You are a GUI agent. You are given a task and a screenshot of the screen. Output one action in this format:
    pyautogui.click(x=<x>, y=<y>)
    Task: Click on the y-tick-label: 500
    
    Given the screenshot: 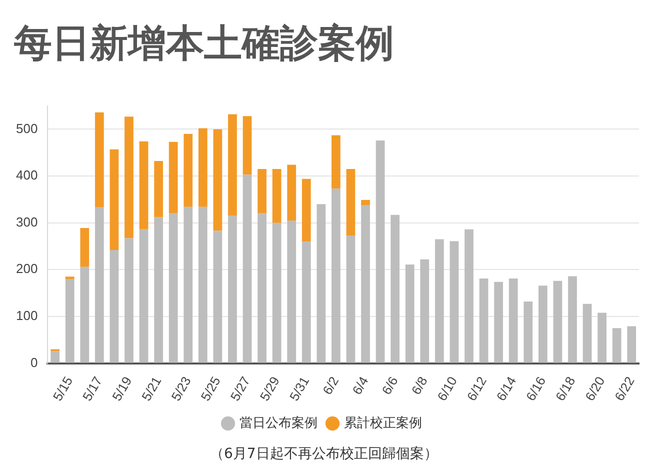 What is the action you would take?
    pyautogui.click(x=27, y=128)
    